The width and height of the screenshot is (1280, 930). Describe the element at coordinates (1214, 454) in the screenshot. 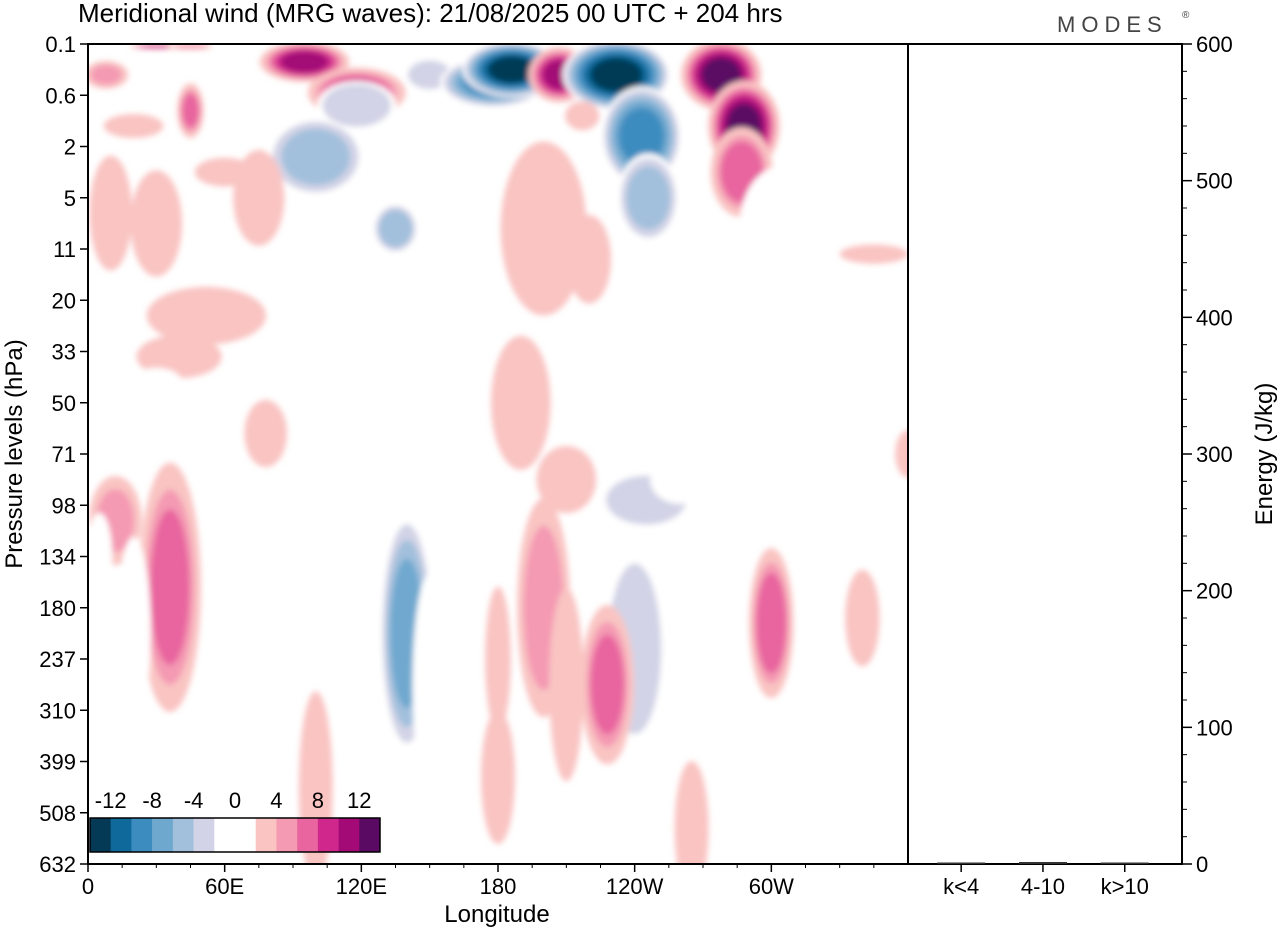

I see `energy-tick-label: 300` at that location.